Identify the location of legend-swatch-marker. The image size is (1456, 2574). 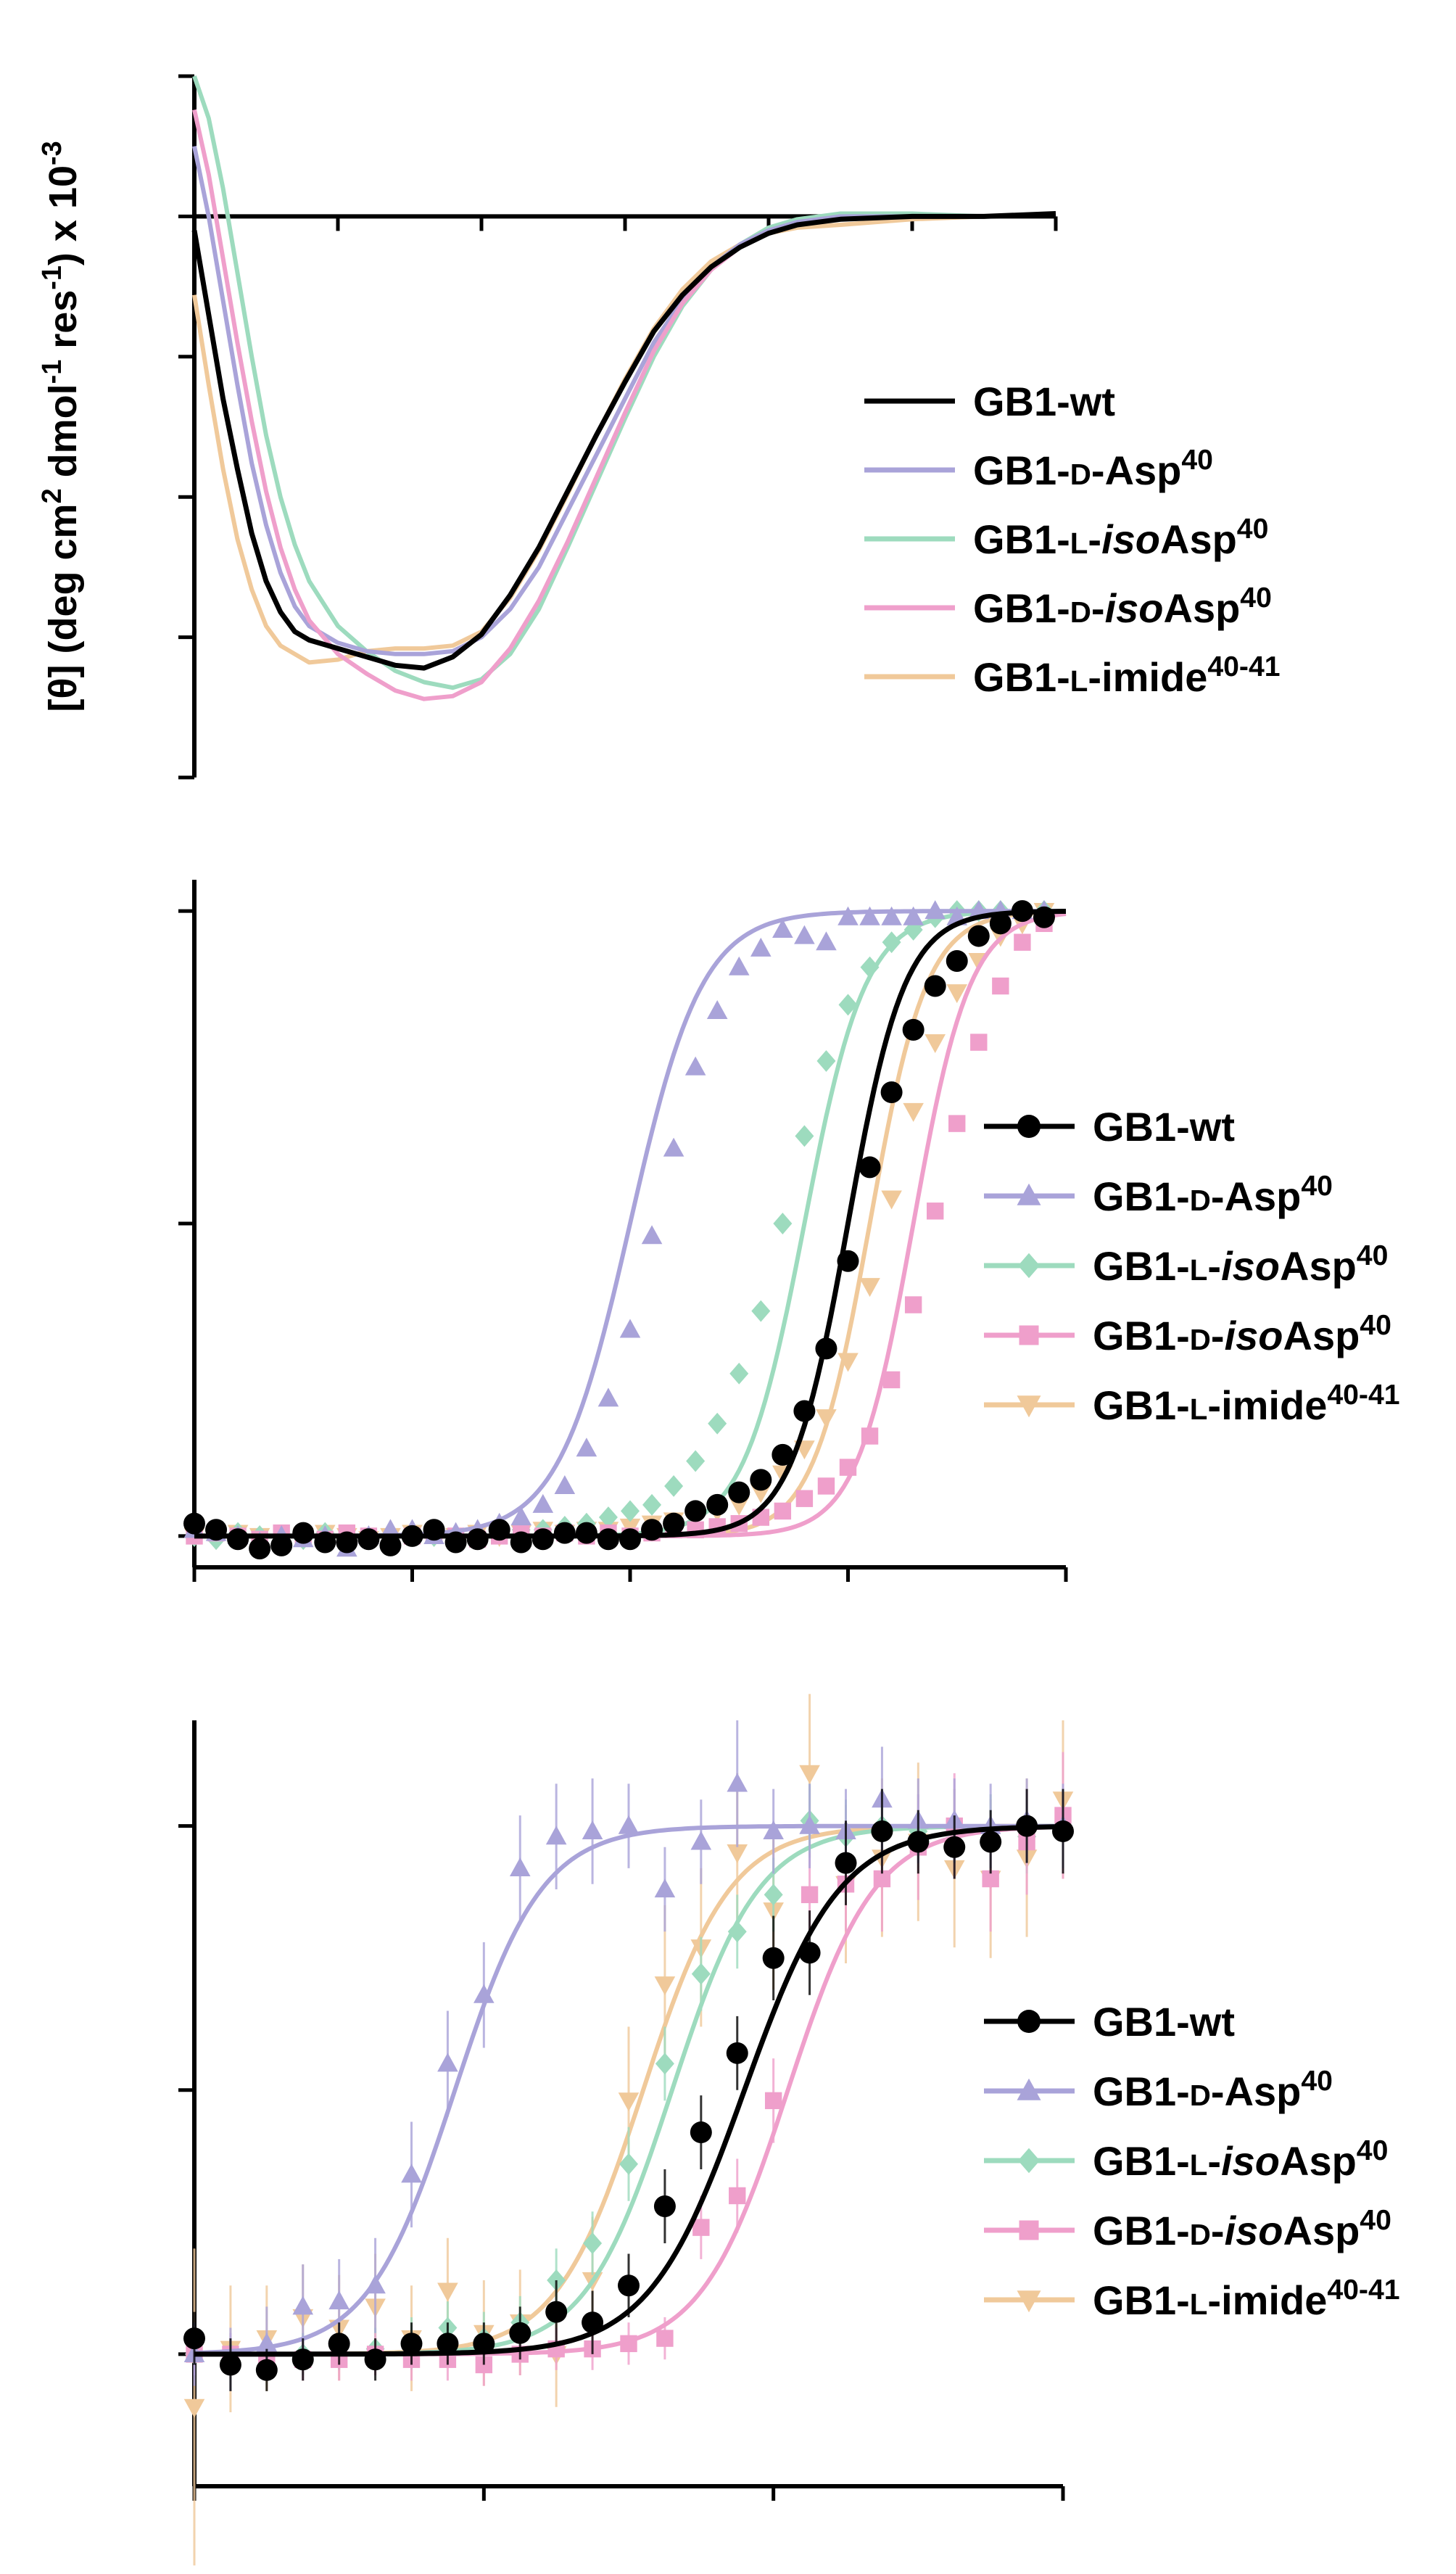
(1029, 1406).